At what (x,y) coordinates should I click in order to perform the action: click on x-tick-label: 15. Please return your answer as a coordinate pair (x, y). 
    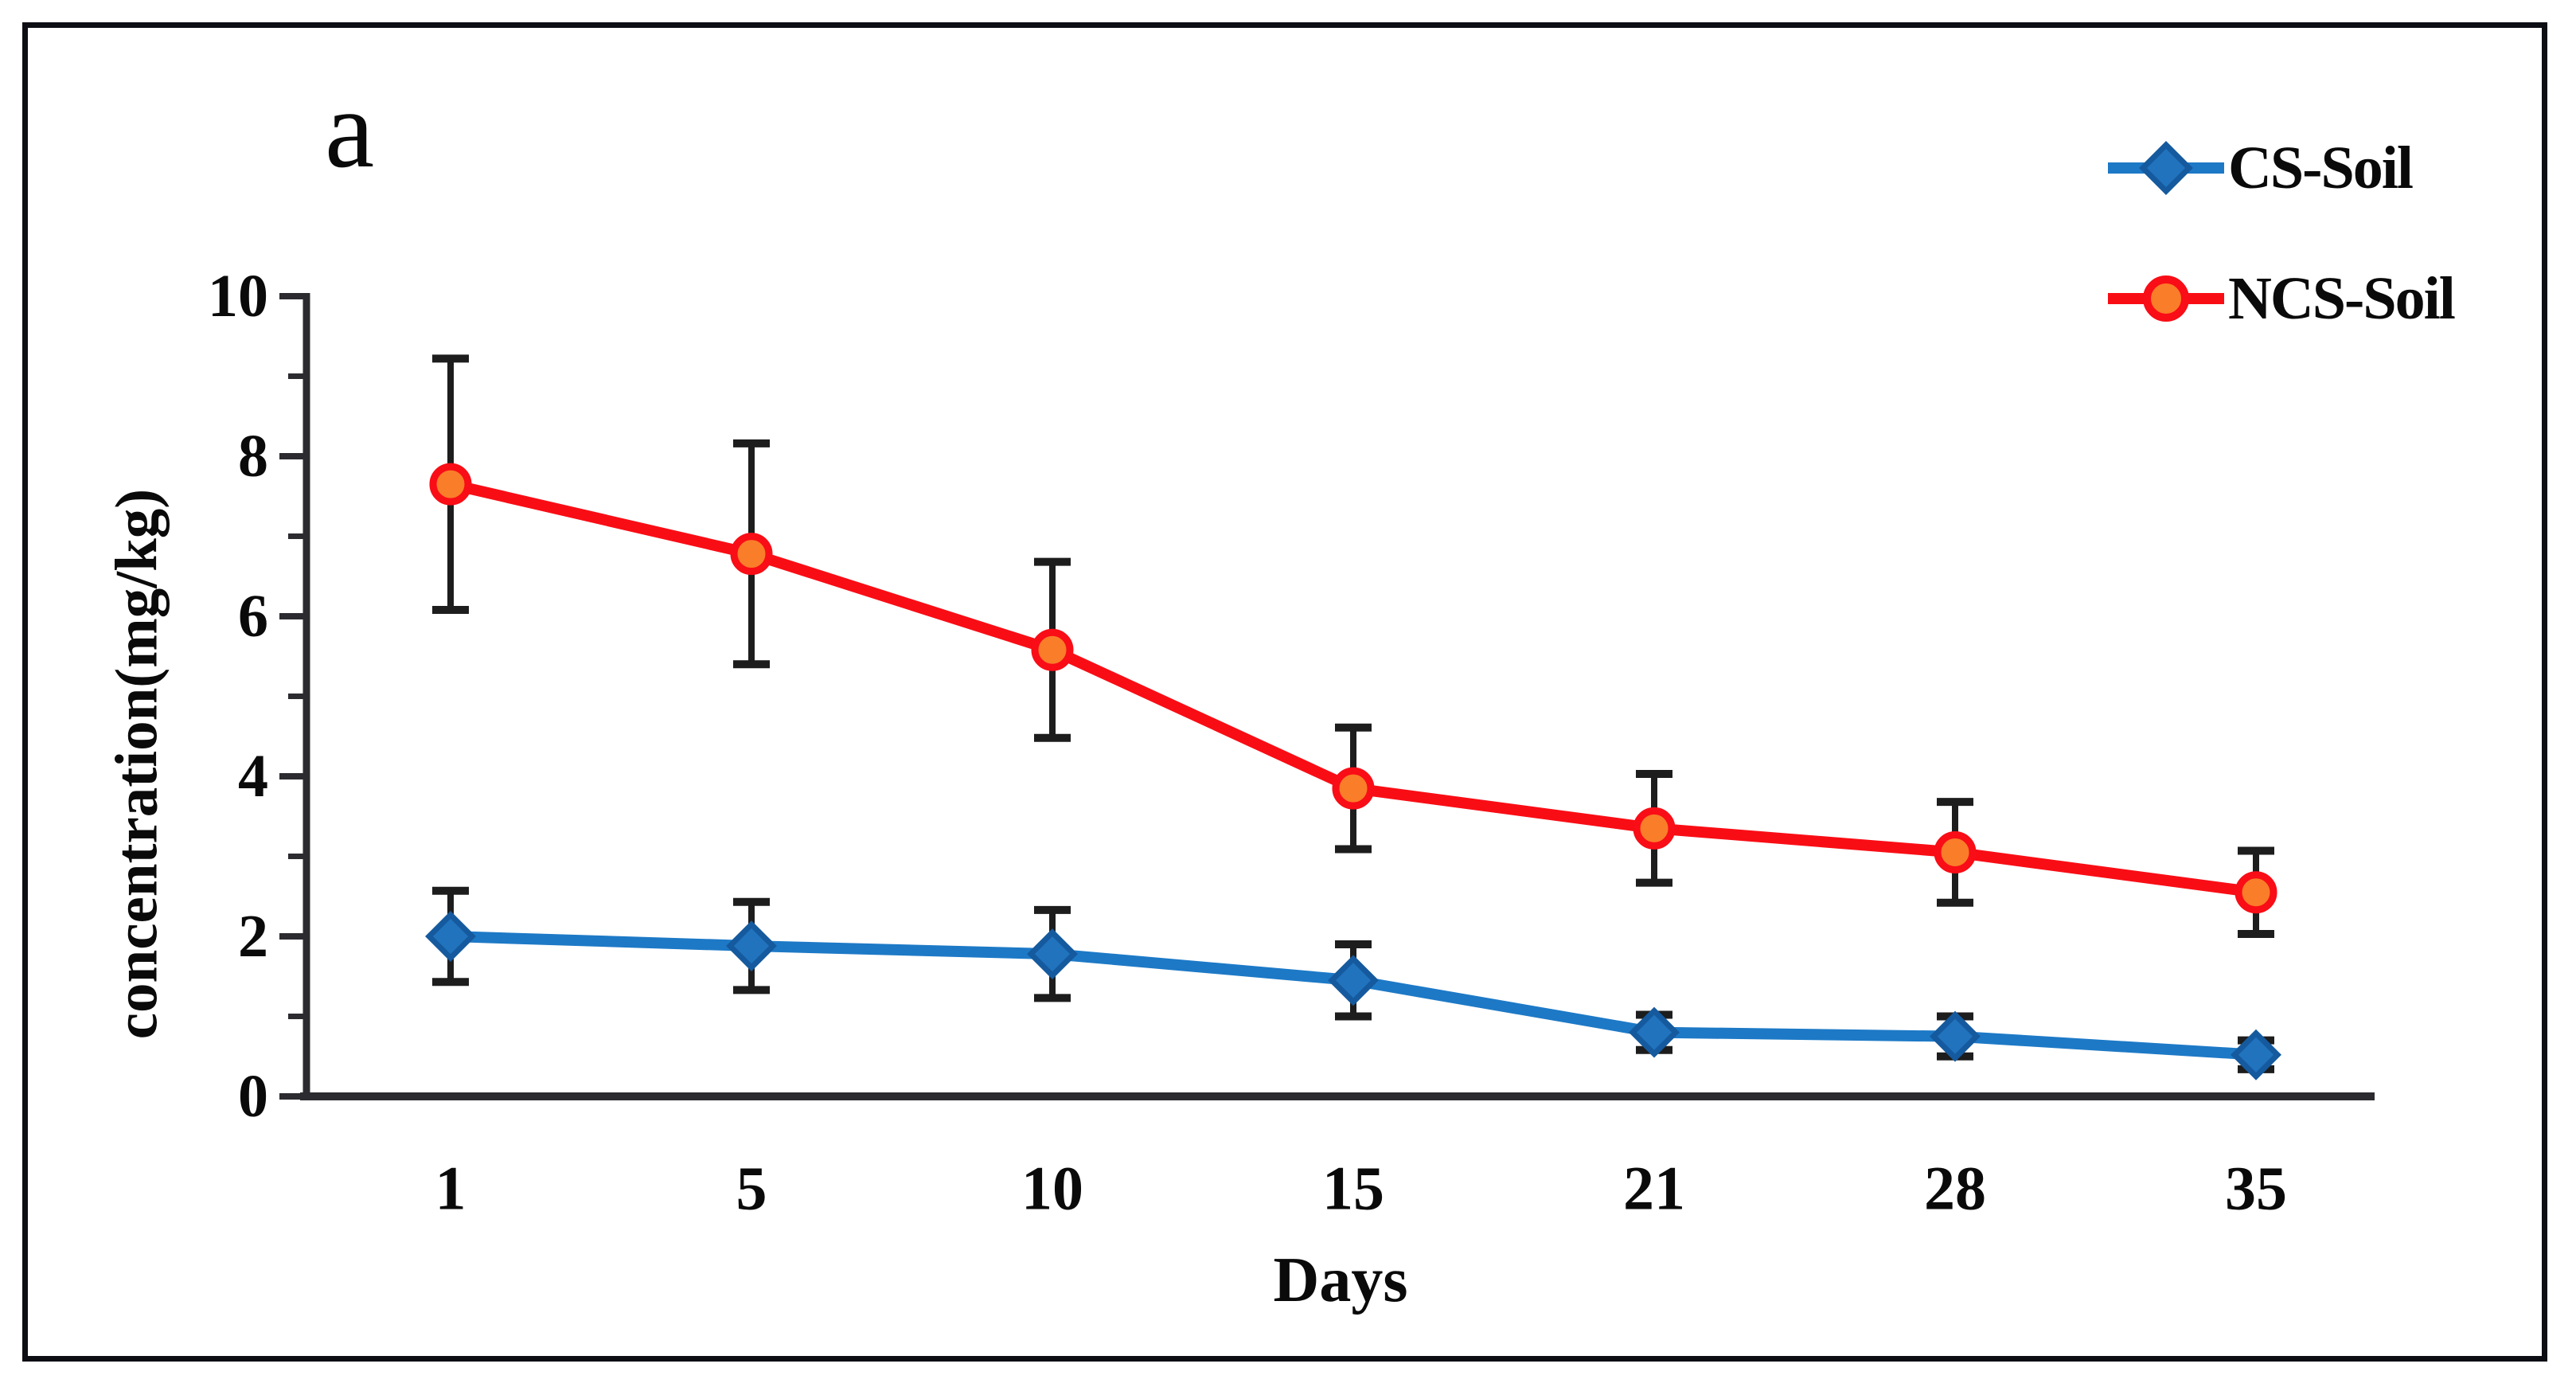
    Looking at the image, I should click on (1353, 1188).